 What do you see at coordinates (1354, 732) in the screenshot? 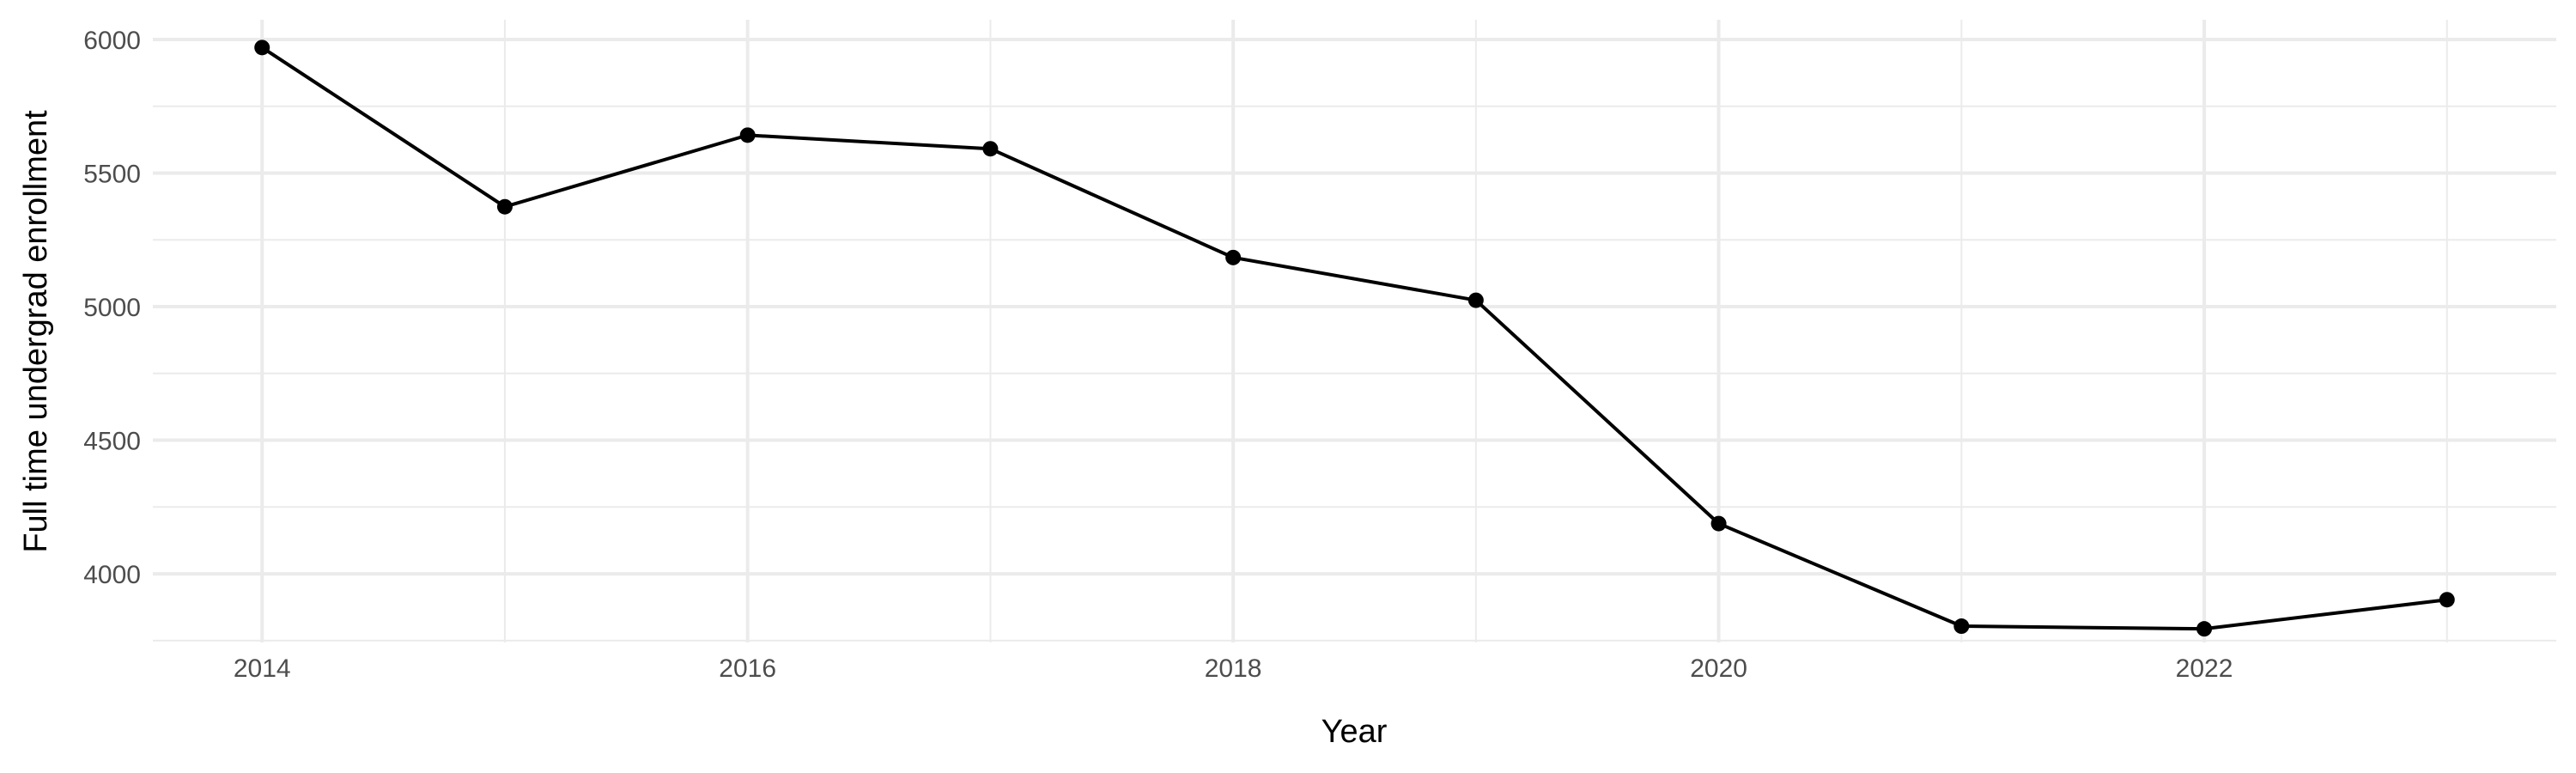
I see `x-axis-title: Year` at bounding box center [1354, 732].